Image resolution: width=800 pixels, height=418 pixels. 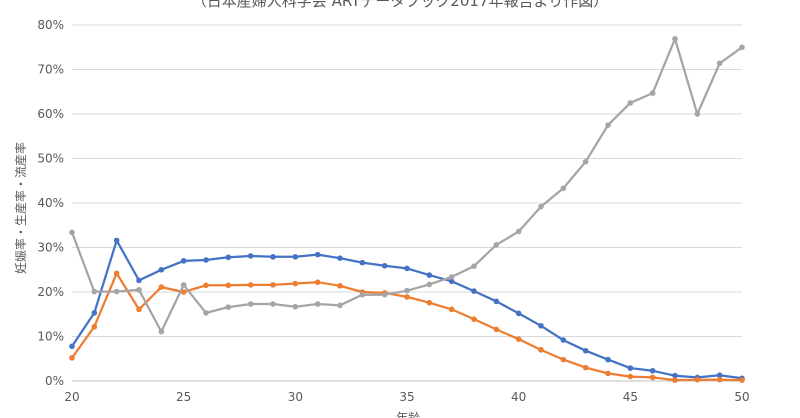 What do you see at coordinates (54, 381) in the screenshot?
I see `y-tick-label: 0%` at bounding box center [54, 381].